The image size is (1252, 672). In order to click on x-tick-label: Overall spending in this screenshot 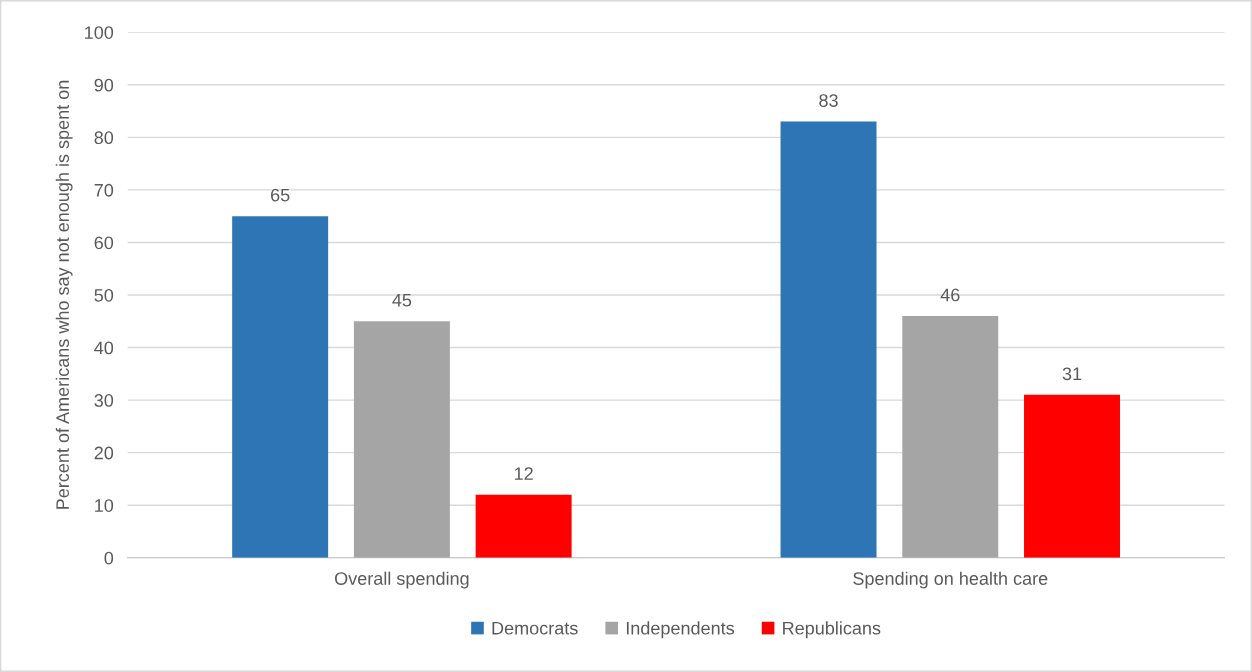, I will do `click(402, 580)`.